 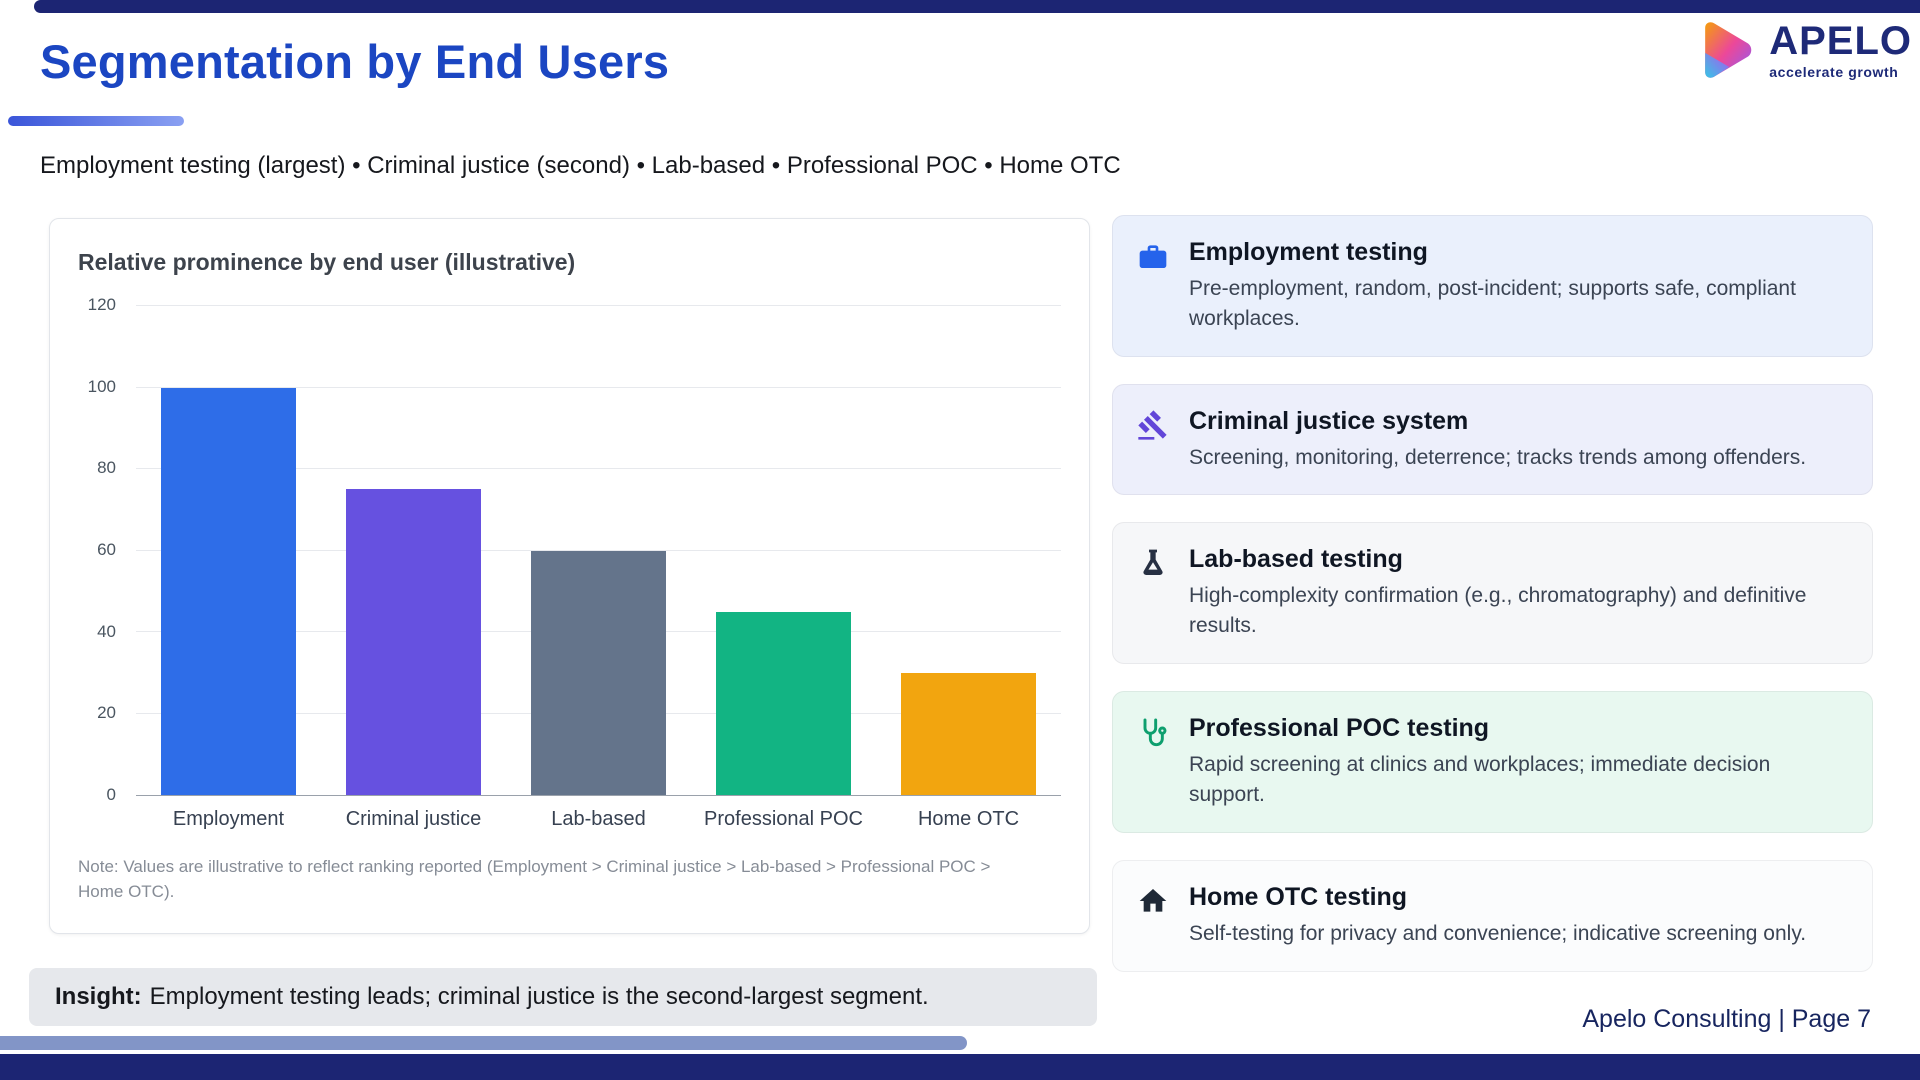 What do you see at coordinates (101, 304) in the screenshot?
I see `y-tick-label: 120` at bounding box center [101, 304].